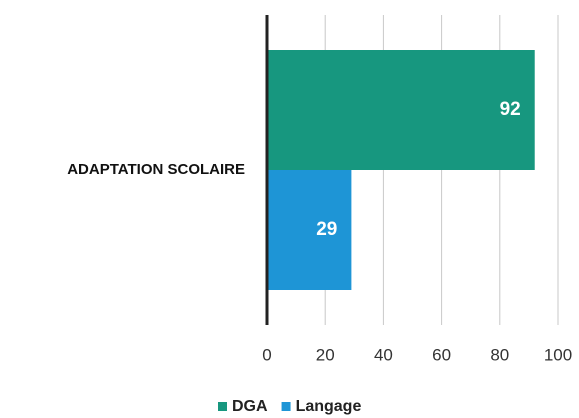 The height and width of the screenshot is (418, 579). I want to click on category-label: ADAPTATION SCOLAIRE, so click(156, 169).